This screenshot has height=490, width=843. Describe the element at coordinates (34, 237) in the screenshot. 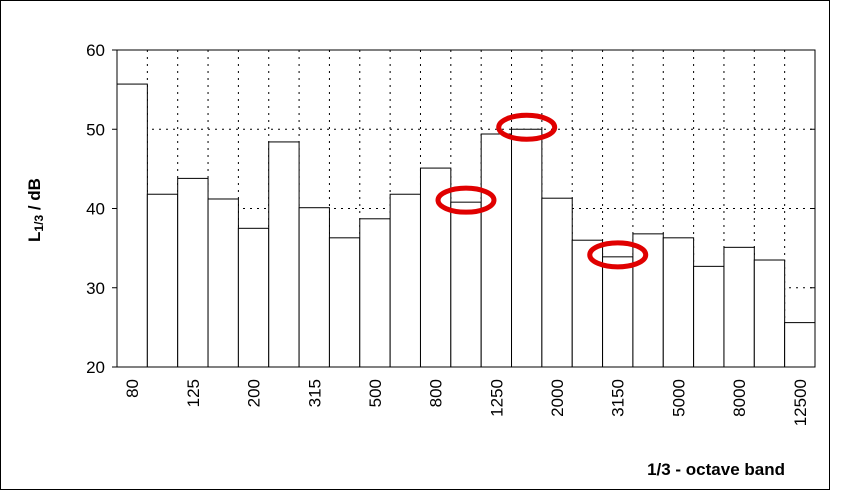

I see `y-title-main: L` at that location.